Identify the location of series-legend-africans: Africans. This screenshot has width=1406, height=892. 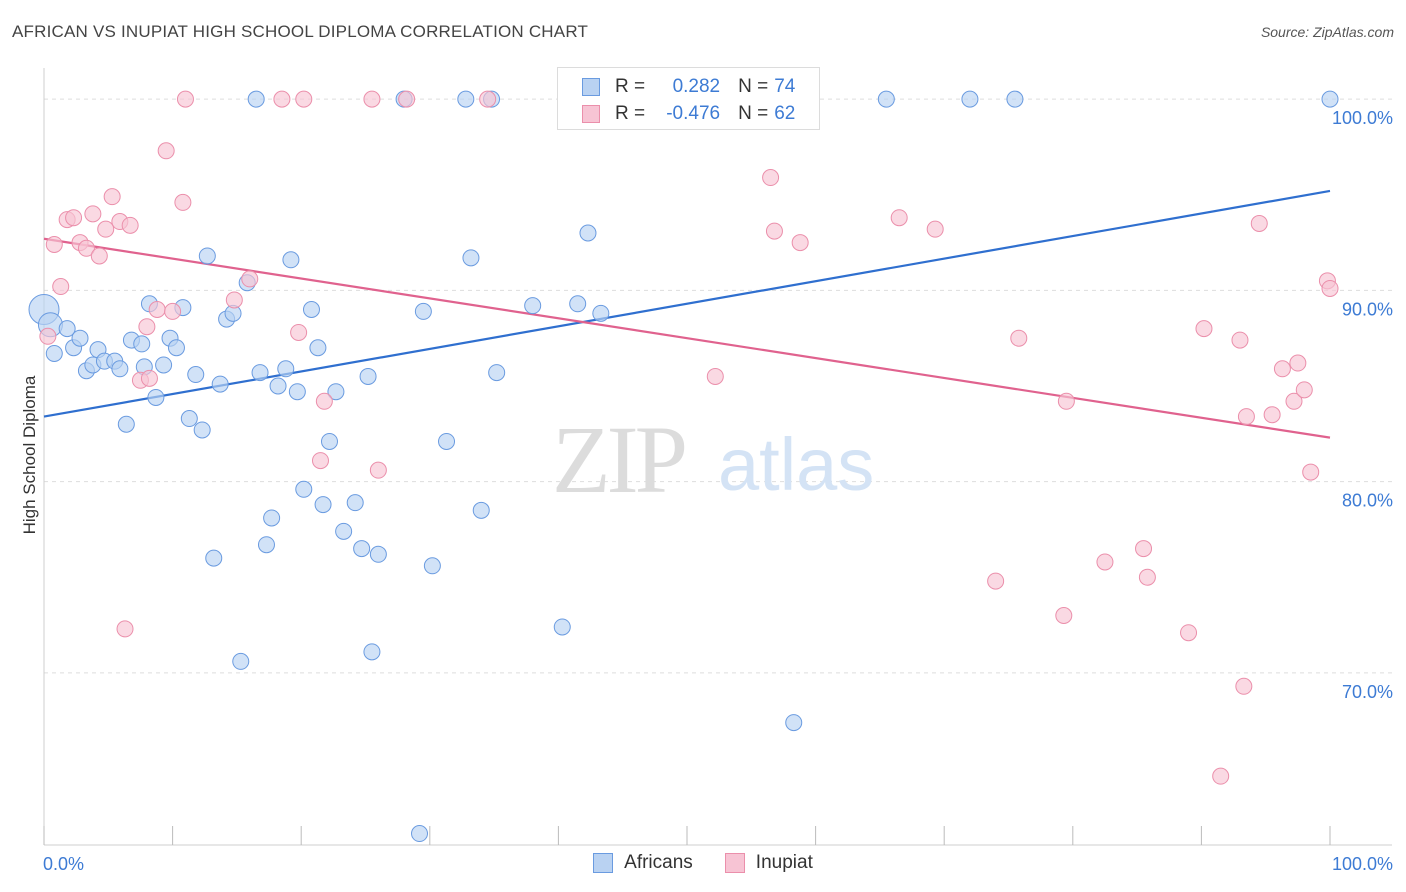
(643, 863).